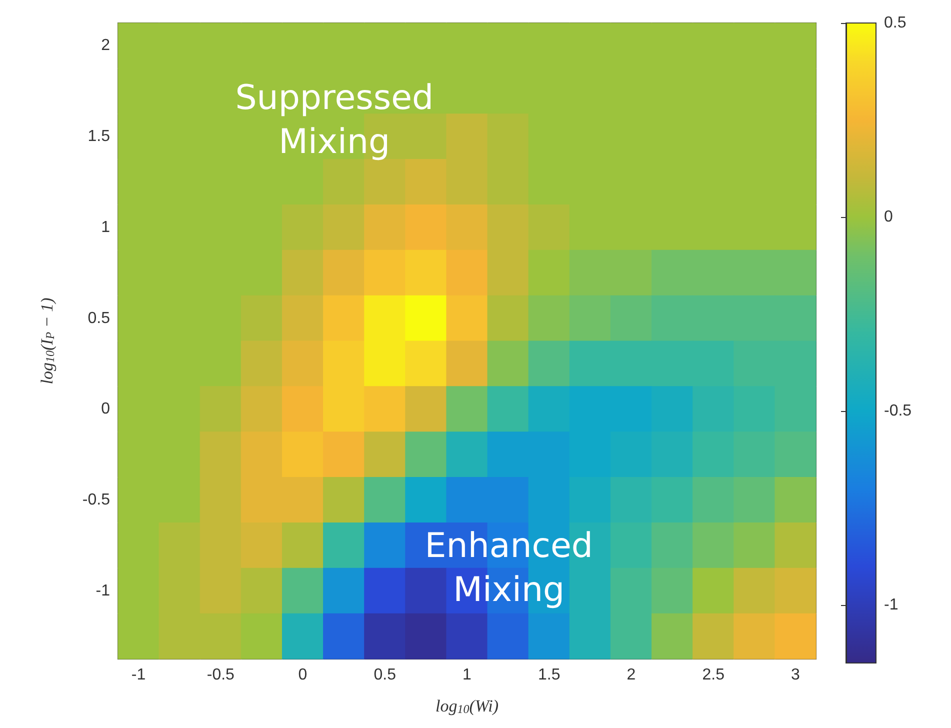 Image resolution: width=951 pixels, height=728 pixels. Describe the element at coordinates (334, 120) in the screenshot. I see `annotation: Suppressed Mixing` at that location.